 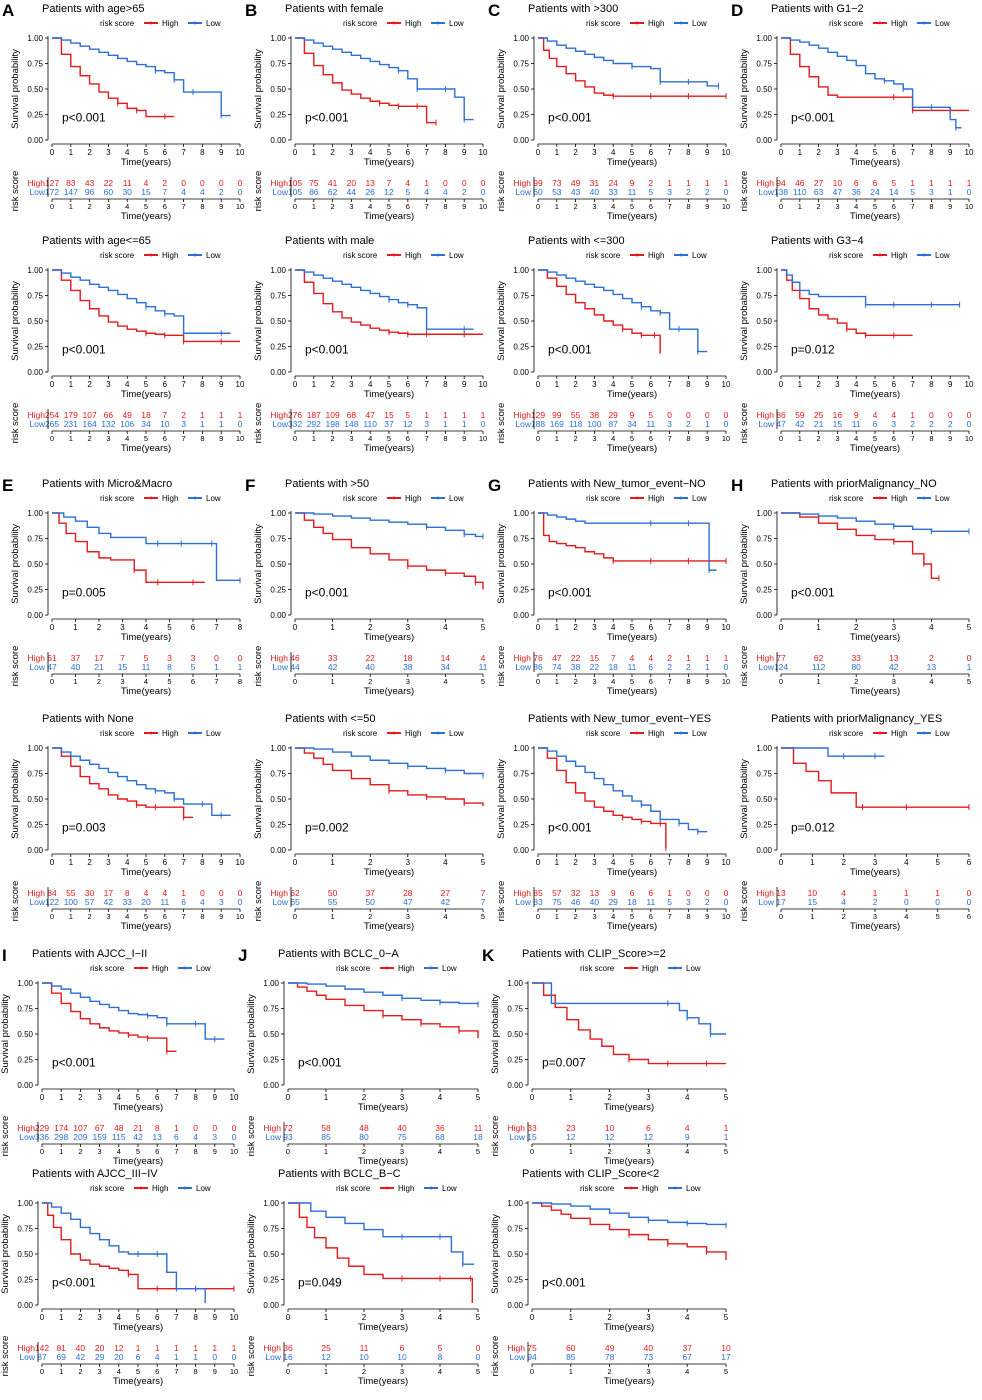 I want to click on risk-count-low: 63, so click(x=819, y=192).